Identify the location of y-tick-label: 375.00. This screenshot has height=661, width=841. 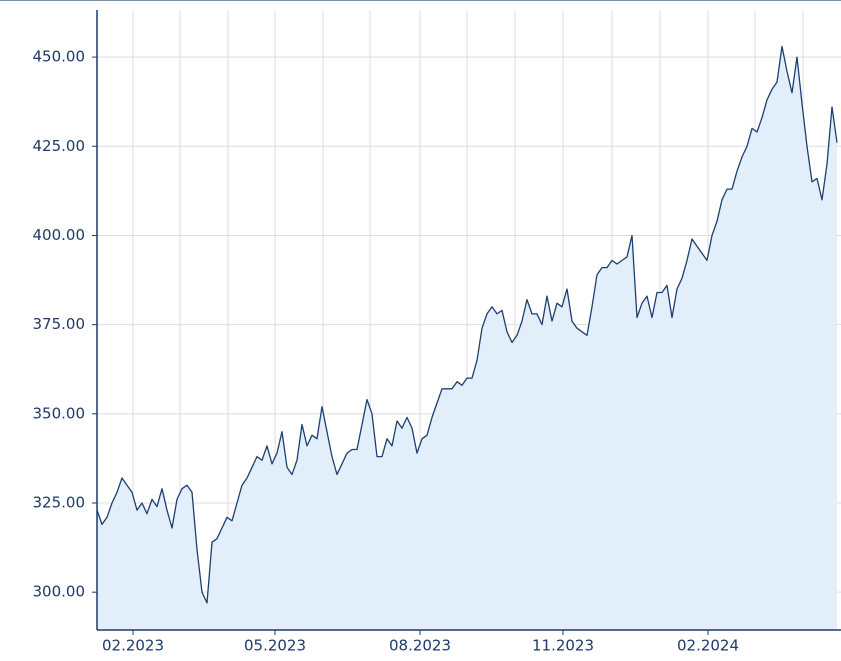
(59, 324).